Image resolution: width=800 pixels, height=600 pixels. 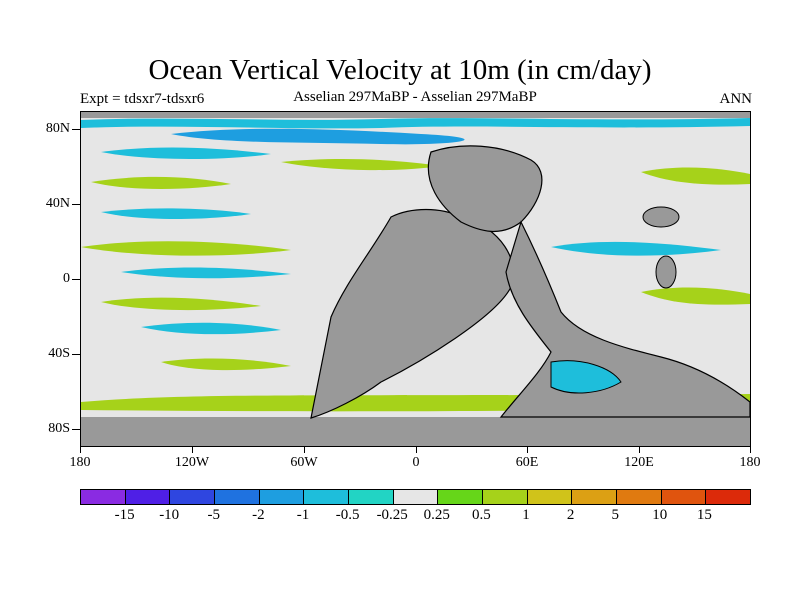 I want to click on colorbar-label: 10, so click(x=660, y=515).